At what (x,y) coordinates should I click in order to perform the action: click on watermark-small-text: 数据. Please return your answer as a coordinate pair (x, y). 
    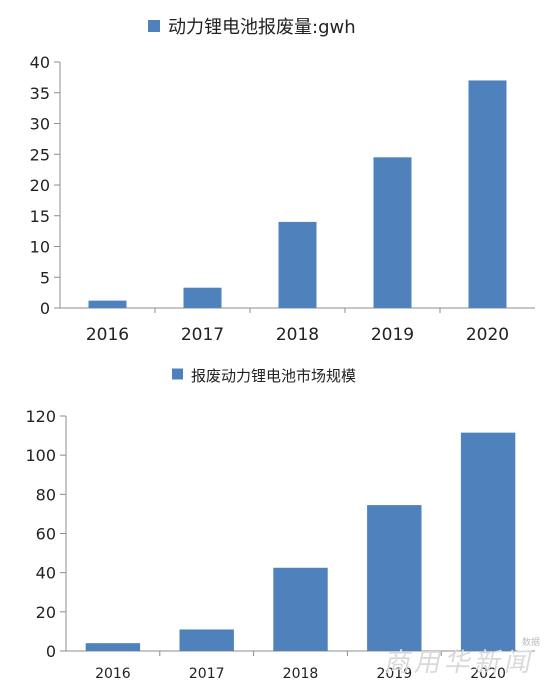
    Looking at the image, I should click on (530, 643).